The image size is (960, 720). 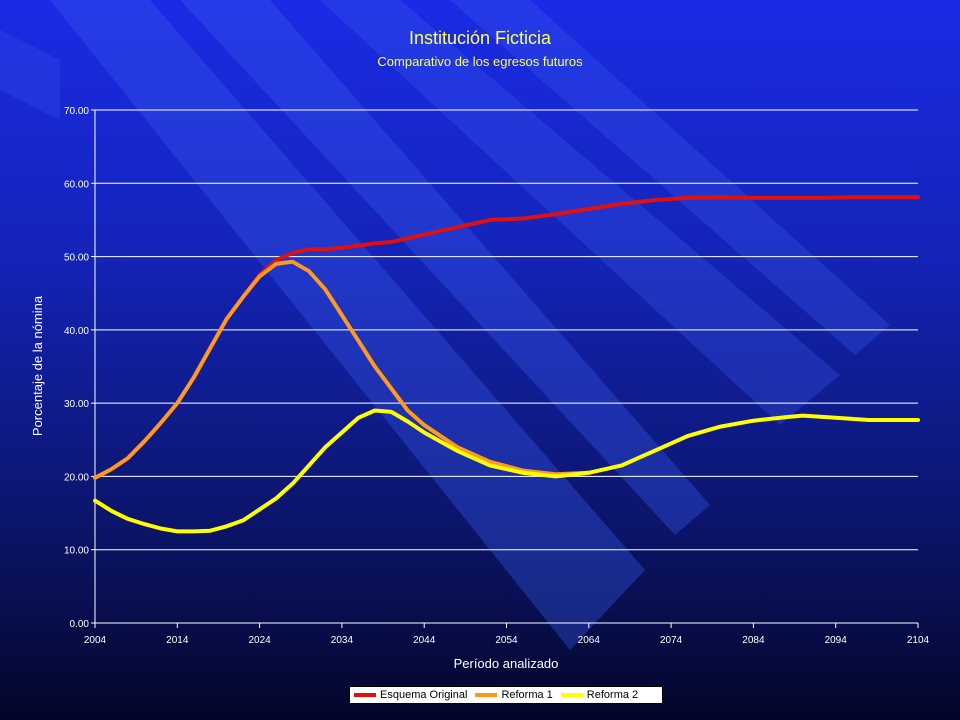 I want to click on x-tick-label: 2074, so click(x=671, y=640).